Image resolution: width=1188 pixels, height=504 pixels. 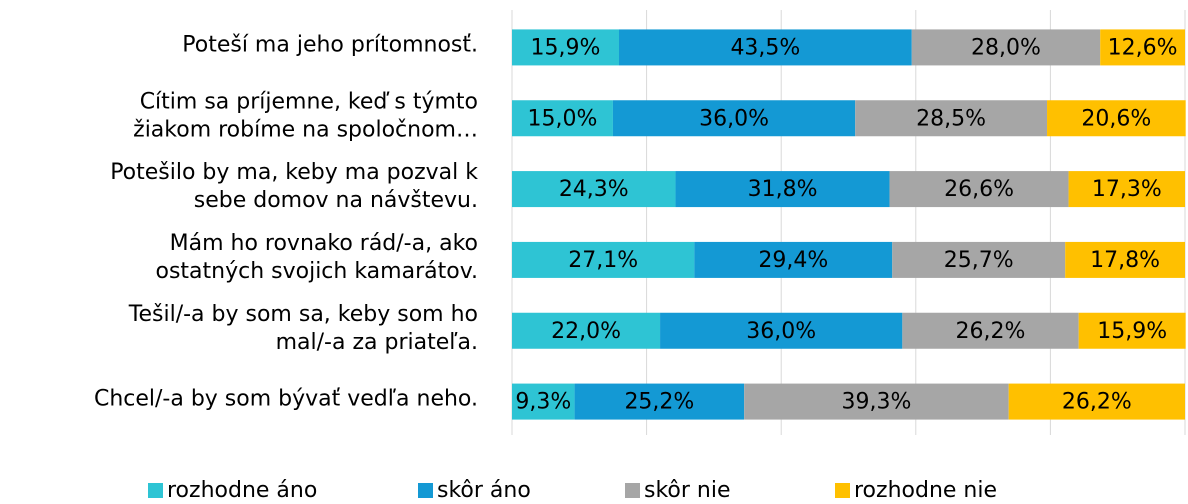 I want to click on legend-label: rozhodne nie, so click(x=925, y=490).